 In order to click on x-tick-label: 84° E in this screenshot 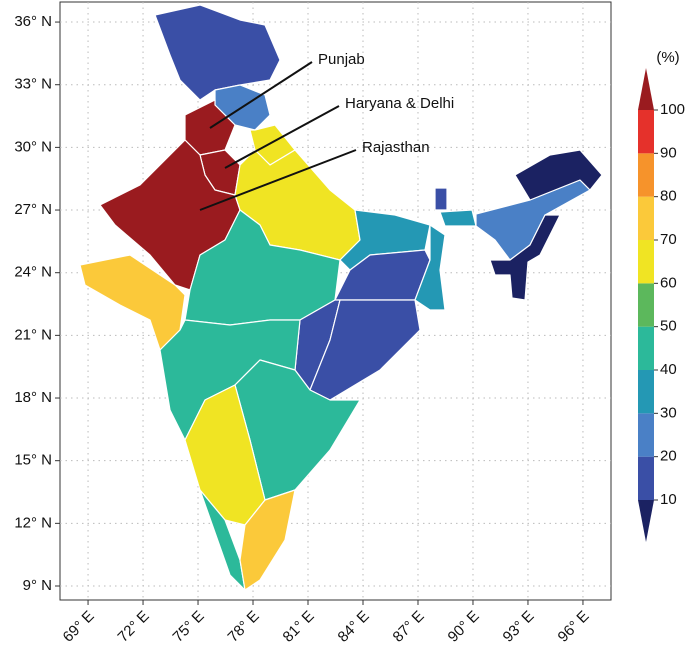, I will do `click(354, 627)`.